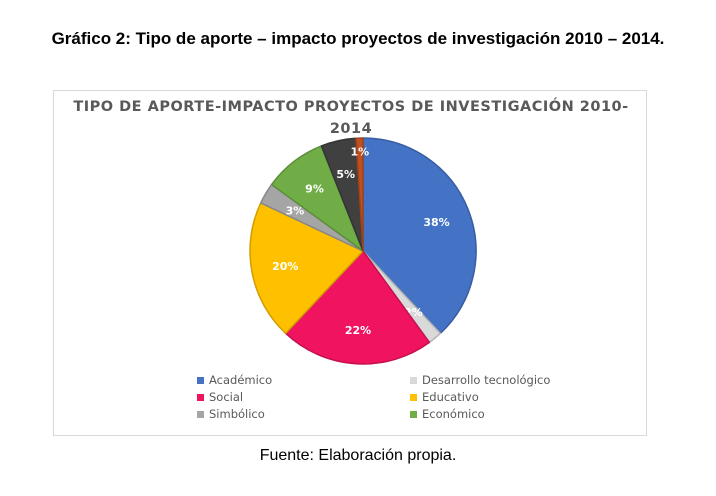 This screenshot has width=716, height=496. Describe the element at coordinates (360, 152) in the screenshot. I see `data-label: 1%` at that location.